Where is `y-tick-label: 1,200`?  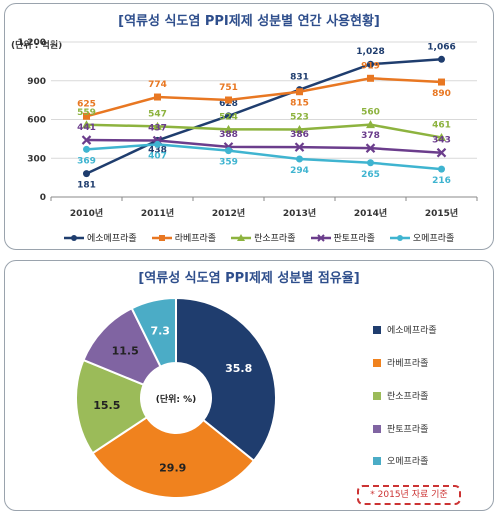
y-tick-label: 1,200 is located at coordinates (32, 43).